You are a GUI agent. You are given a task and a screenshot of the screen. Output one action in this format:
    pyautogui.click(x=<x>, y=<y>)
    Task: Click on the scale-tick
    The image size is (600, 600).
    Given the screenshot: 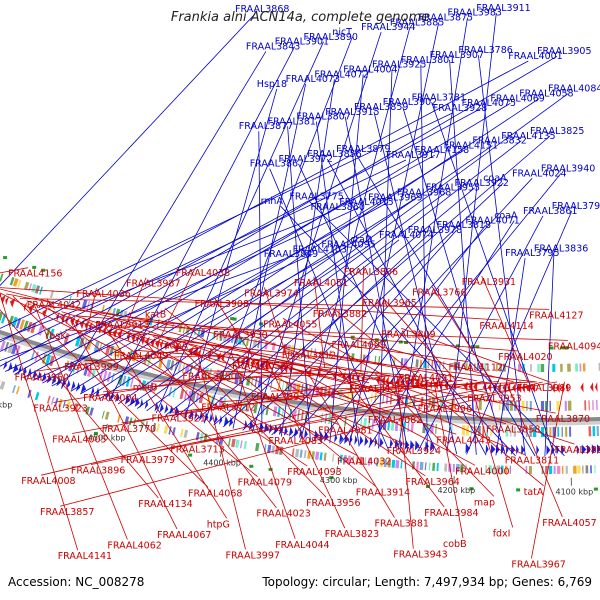 What is the action you would take?
    pyautogui.click(x=337, y=470)
    